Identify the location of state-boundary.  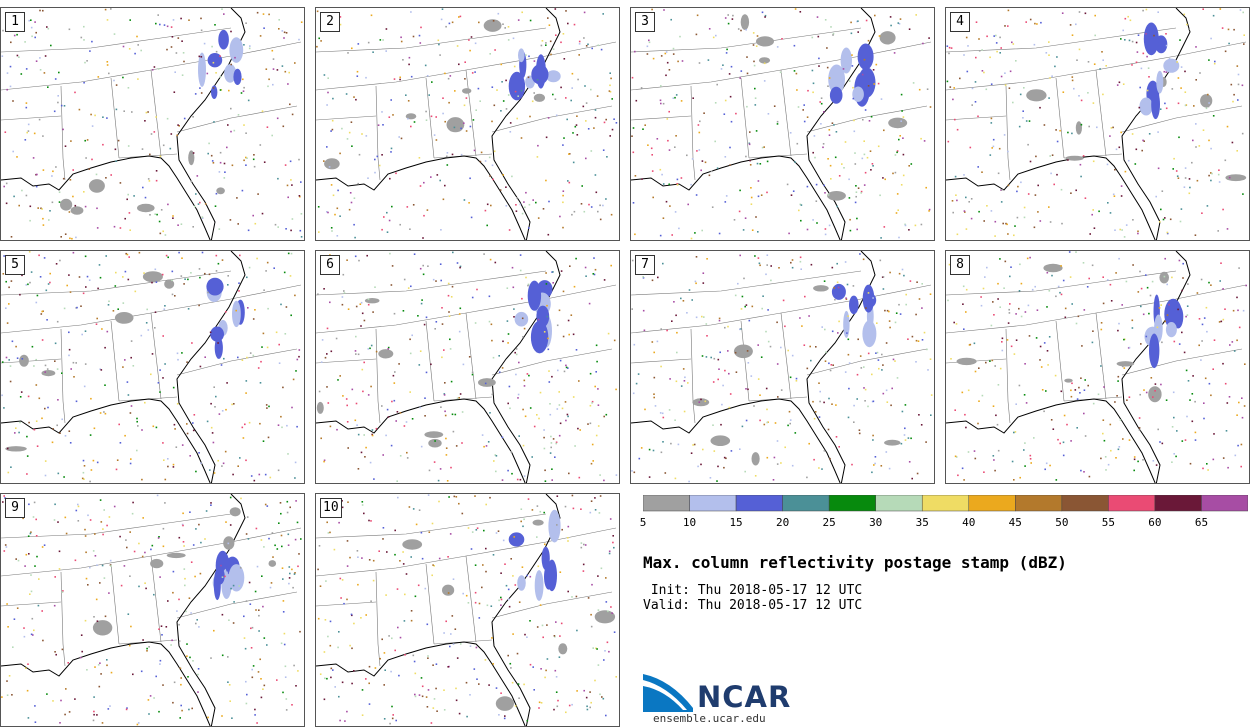
(471, 113).